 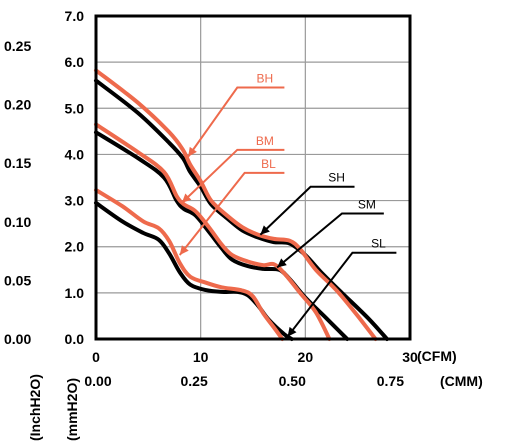 What do you see at coordinates (17, 46) in the screenshot?
I see `y-tick-label-inchh2o: 0.25` at bounding box center [17, 46].